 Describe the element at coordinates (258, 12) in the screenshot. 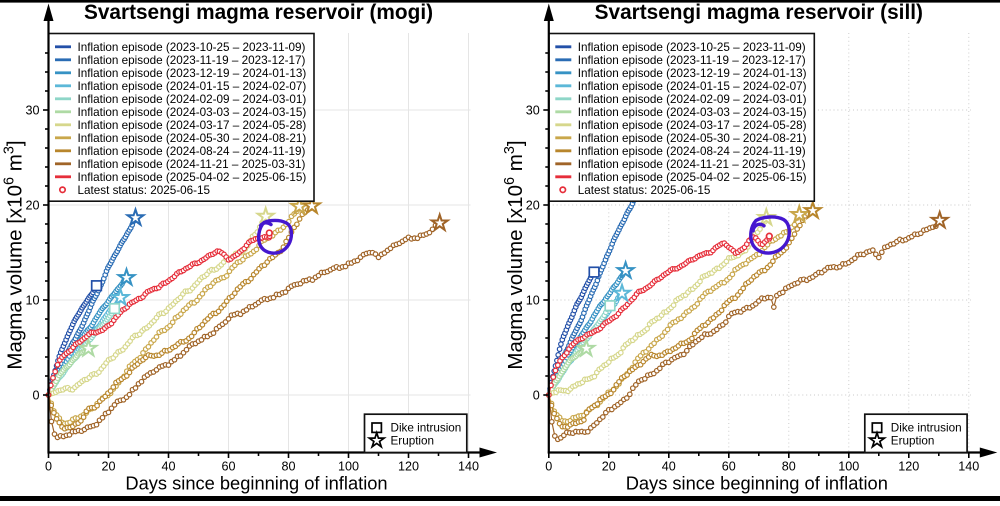

I see `svg-text:Svartsengi magma reservoir (mo: Svartsengi magma reservoir (mogi)` at that location.